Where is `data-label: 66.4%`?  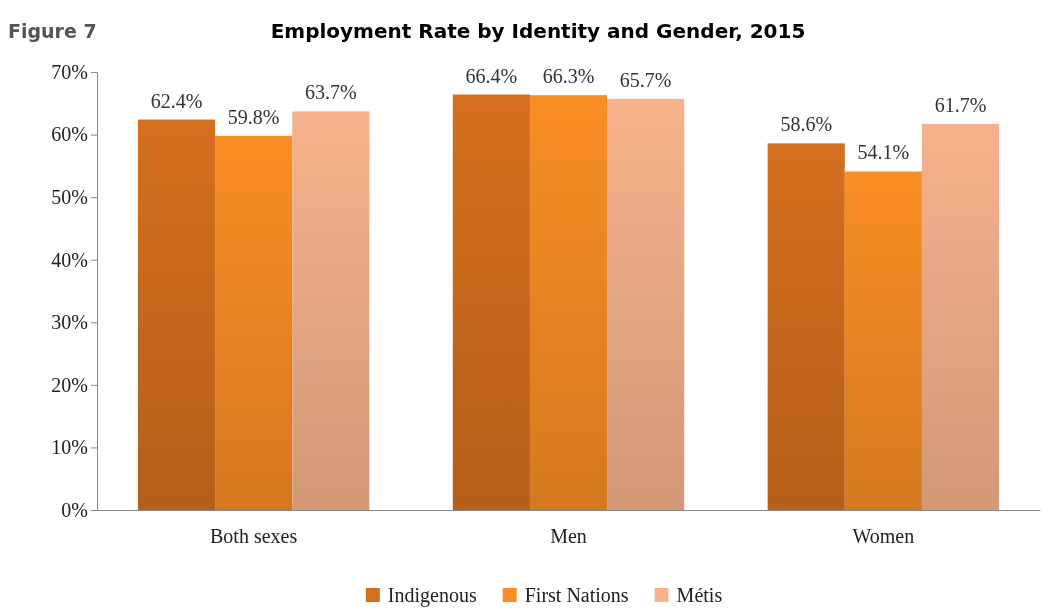
data-label: 66.4% is located at coordinates (491, 75).